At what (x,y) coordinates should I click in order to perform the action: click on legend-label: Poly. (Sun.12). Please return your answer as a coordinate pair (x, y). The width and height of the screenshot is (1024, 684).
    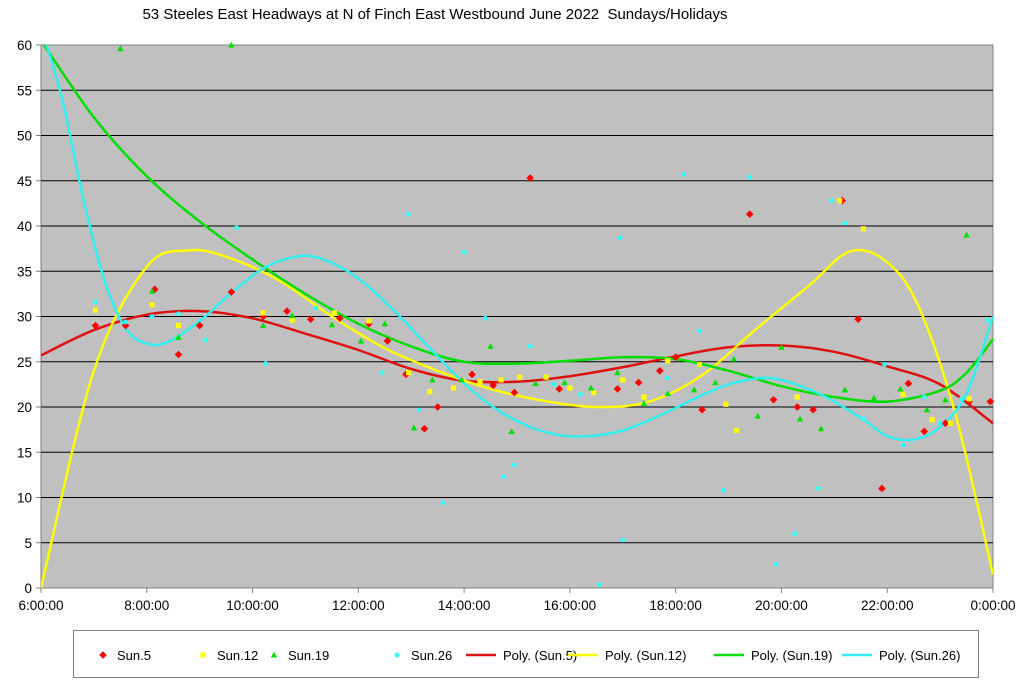
    Looking at the image, I should click on (645, 655).